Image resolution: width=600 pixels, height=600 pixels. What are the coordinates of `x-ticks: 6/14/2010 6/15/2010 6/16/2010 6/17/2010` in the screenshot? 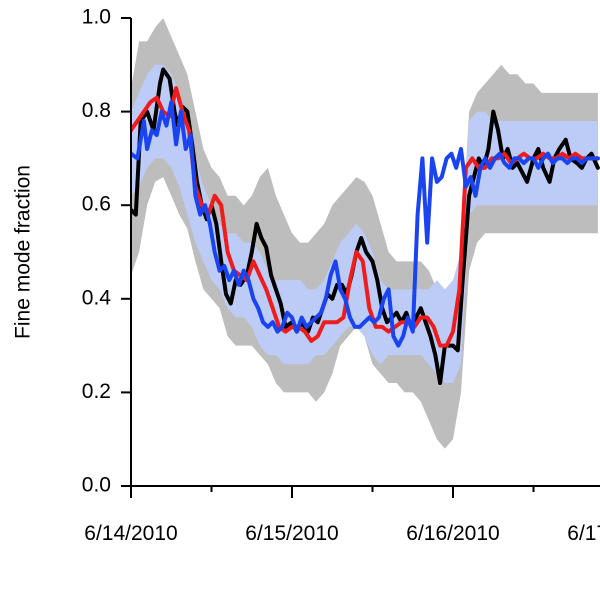 It's located at (342, 515).